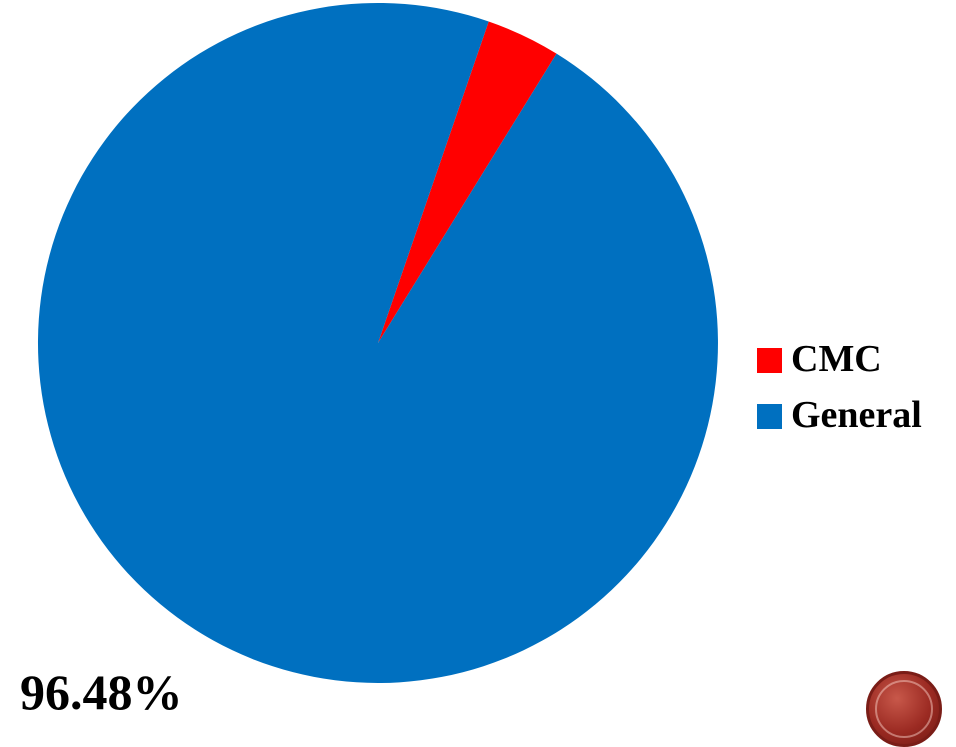 Image resolution: width=956 pixels, height=747 pixels. I want to click on seal-inner-ring, so click(904, 709).